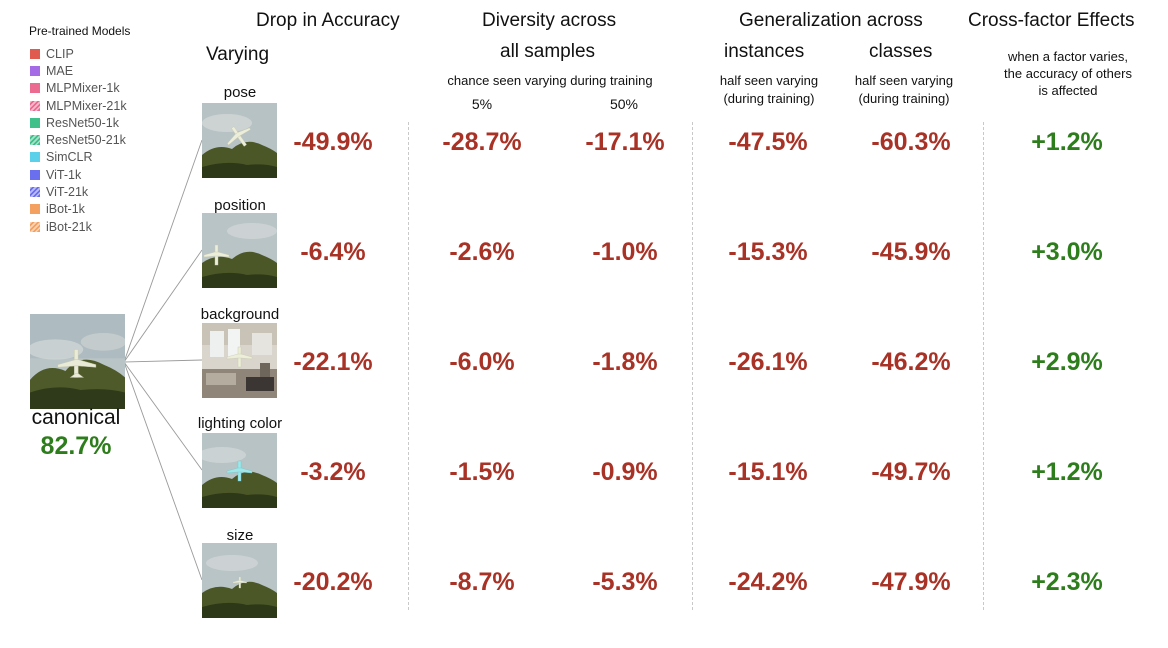 Image resolution: width=1168 pixels, height=648 pixels. What do you see at coordinates (78, 53) in the screenshot?
I see `legend-item-clip: CLIP` at bounding box center [78, 53].